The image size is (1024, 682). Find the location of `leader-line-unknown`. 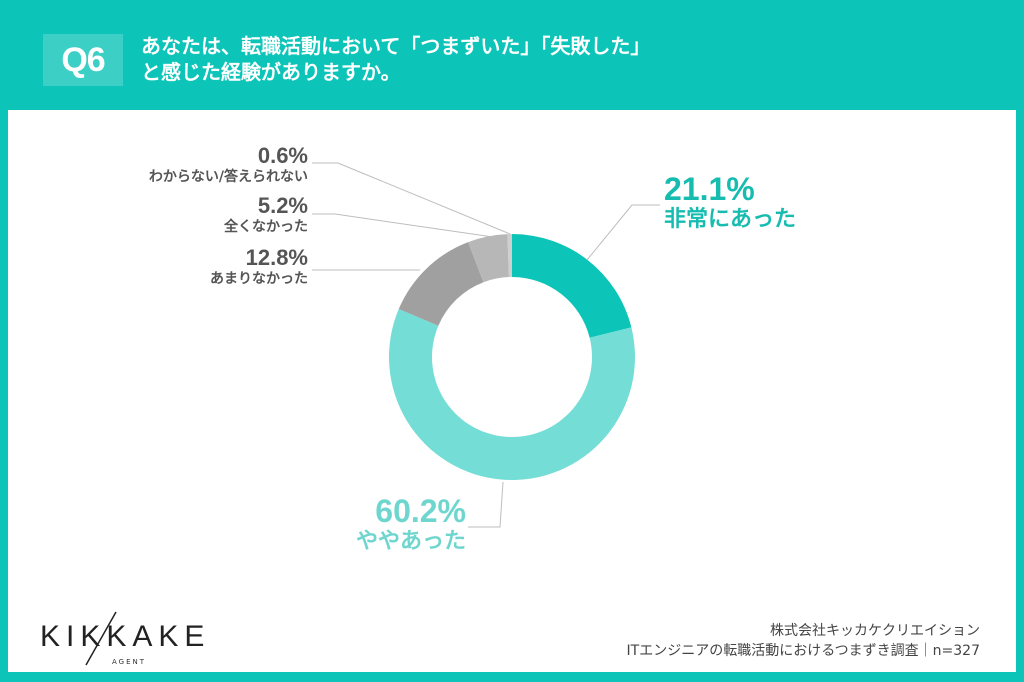

leader-line-unknown is located at coordinates (411, 198).